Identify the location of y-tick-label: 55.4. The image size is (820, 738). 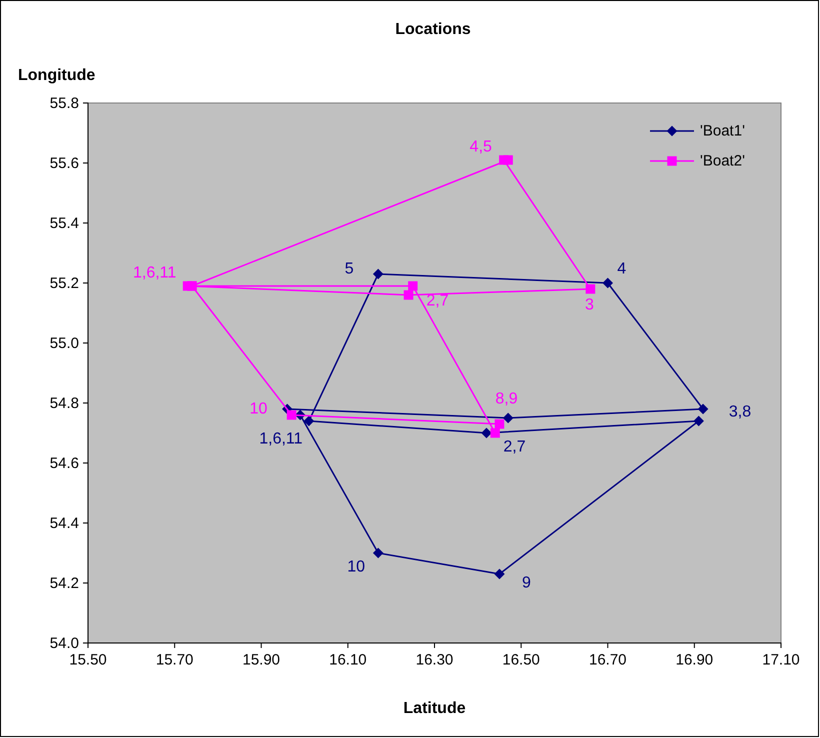
(64, 223).